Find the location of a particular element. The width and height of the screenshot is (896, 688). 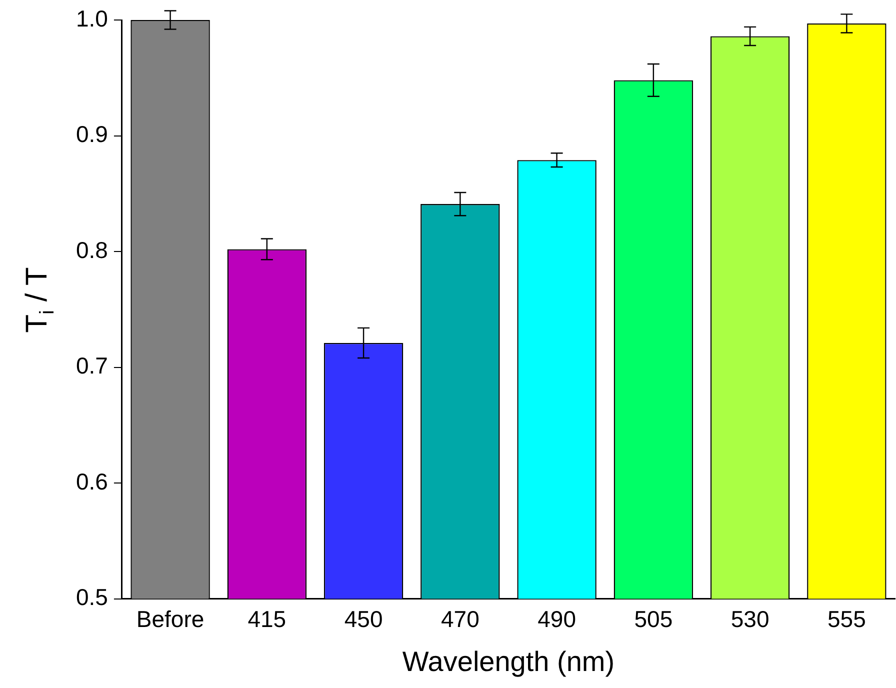

y-tick-label: 1.0 is located at coordinates (92, 18).